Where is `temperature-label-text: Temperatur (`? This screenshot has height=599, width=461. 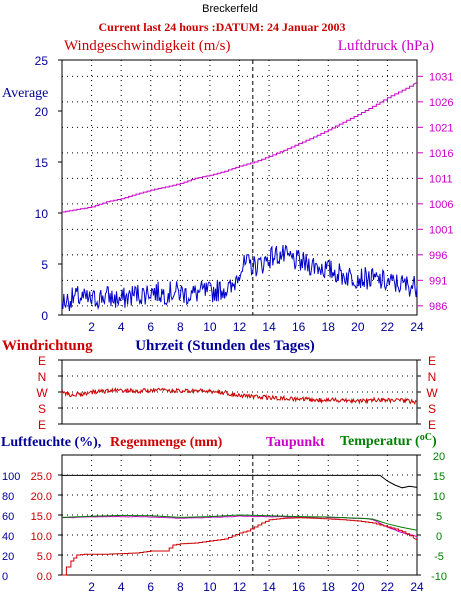
temperature-label-text: Temperatur ( is located at coordinates (380, 441).